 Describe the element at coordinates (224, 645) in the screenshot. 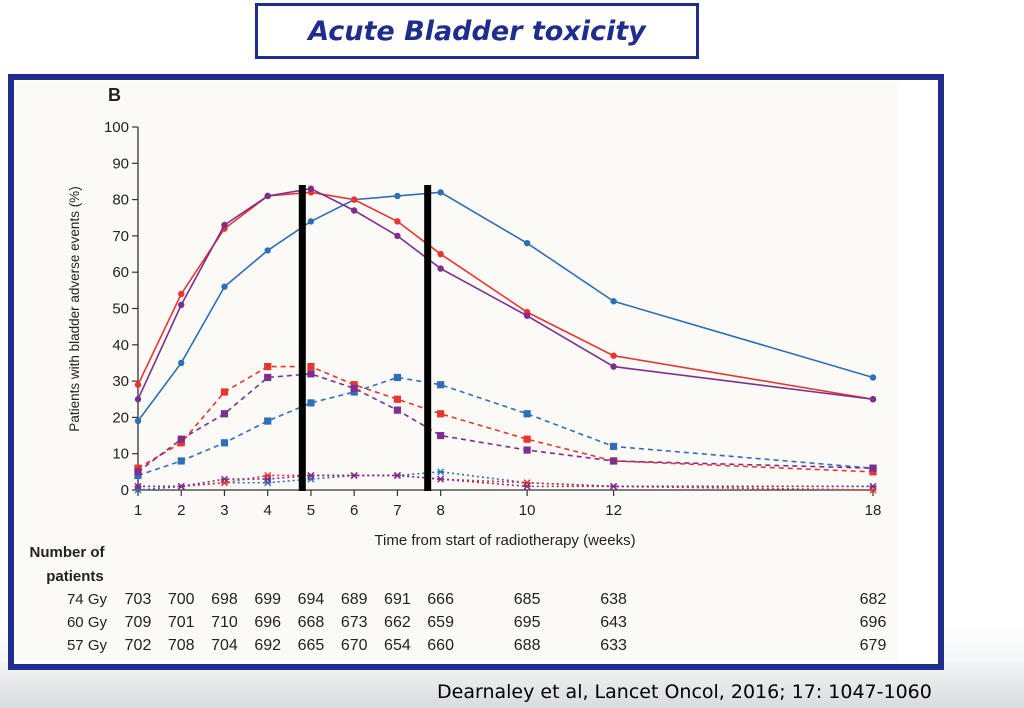

I see `patients-count: 704` at that location.